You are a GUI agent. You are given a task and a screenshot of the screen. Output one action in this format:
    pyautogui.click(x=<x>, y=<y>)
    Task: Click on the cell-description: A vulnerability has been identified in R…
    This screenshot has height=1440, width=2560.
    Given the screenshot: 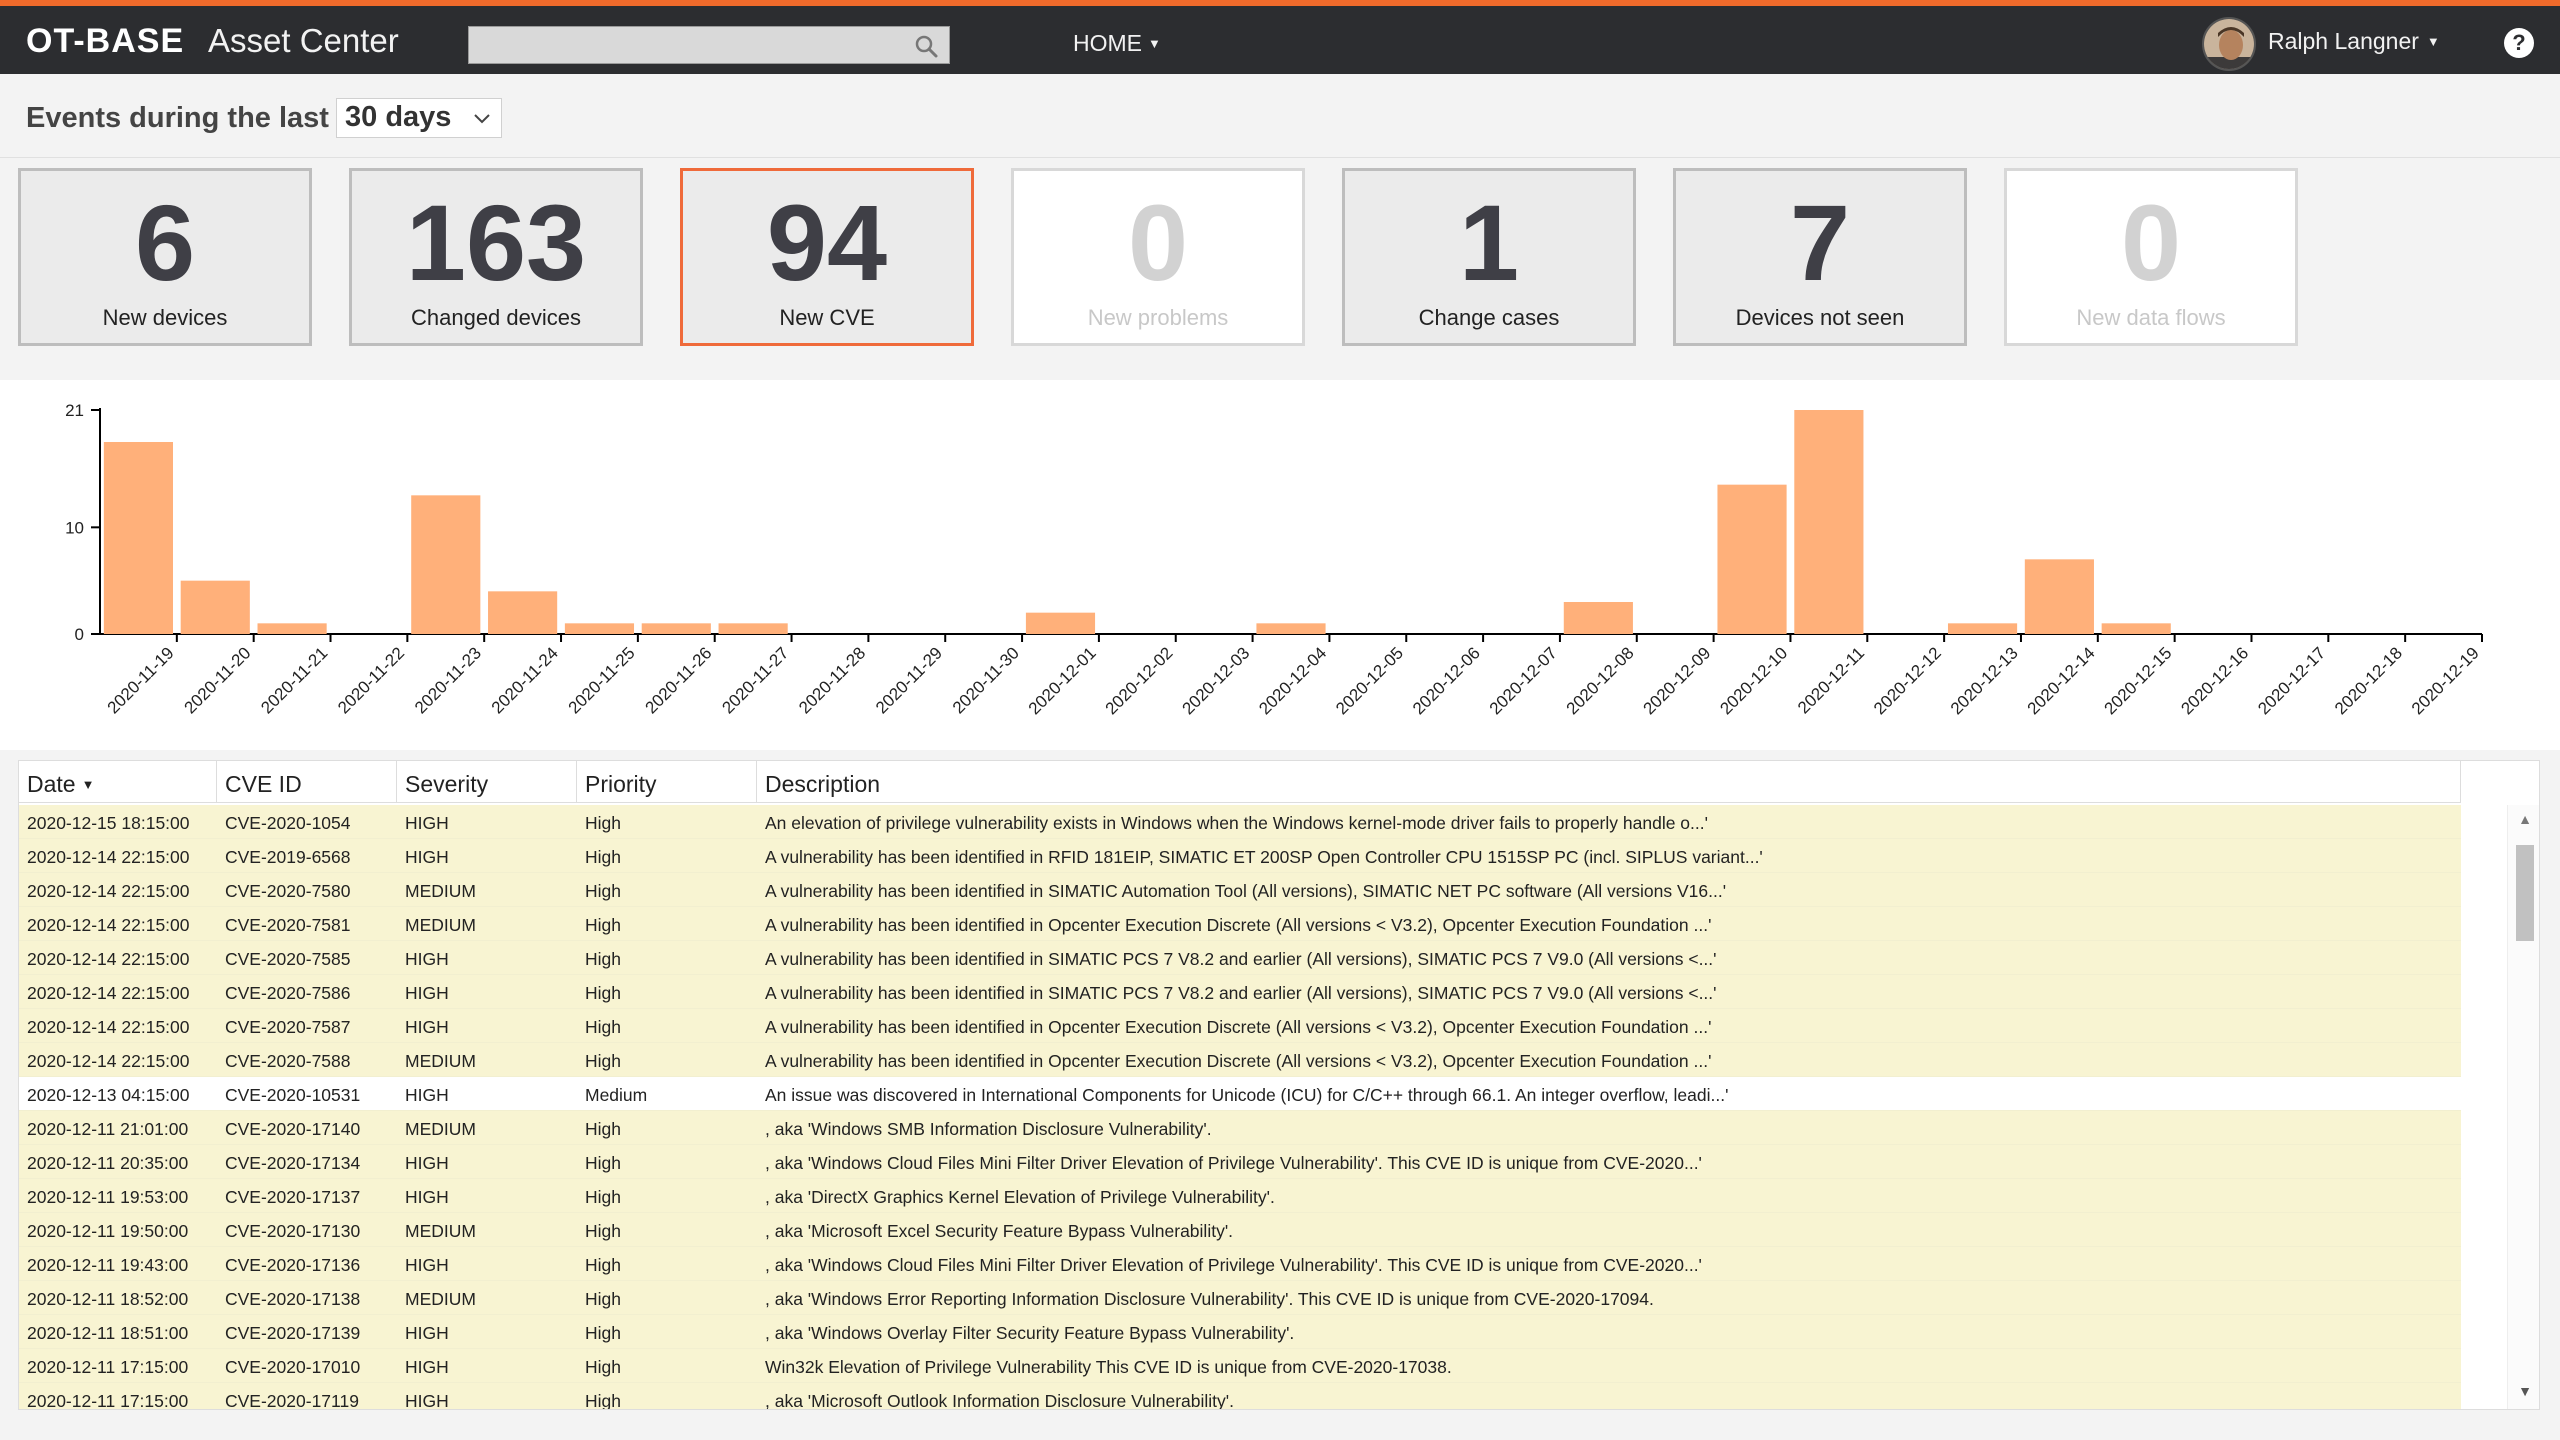 What is the action you would take?
    pyautogui.click(x=1264, y=857)
    